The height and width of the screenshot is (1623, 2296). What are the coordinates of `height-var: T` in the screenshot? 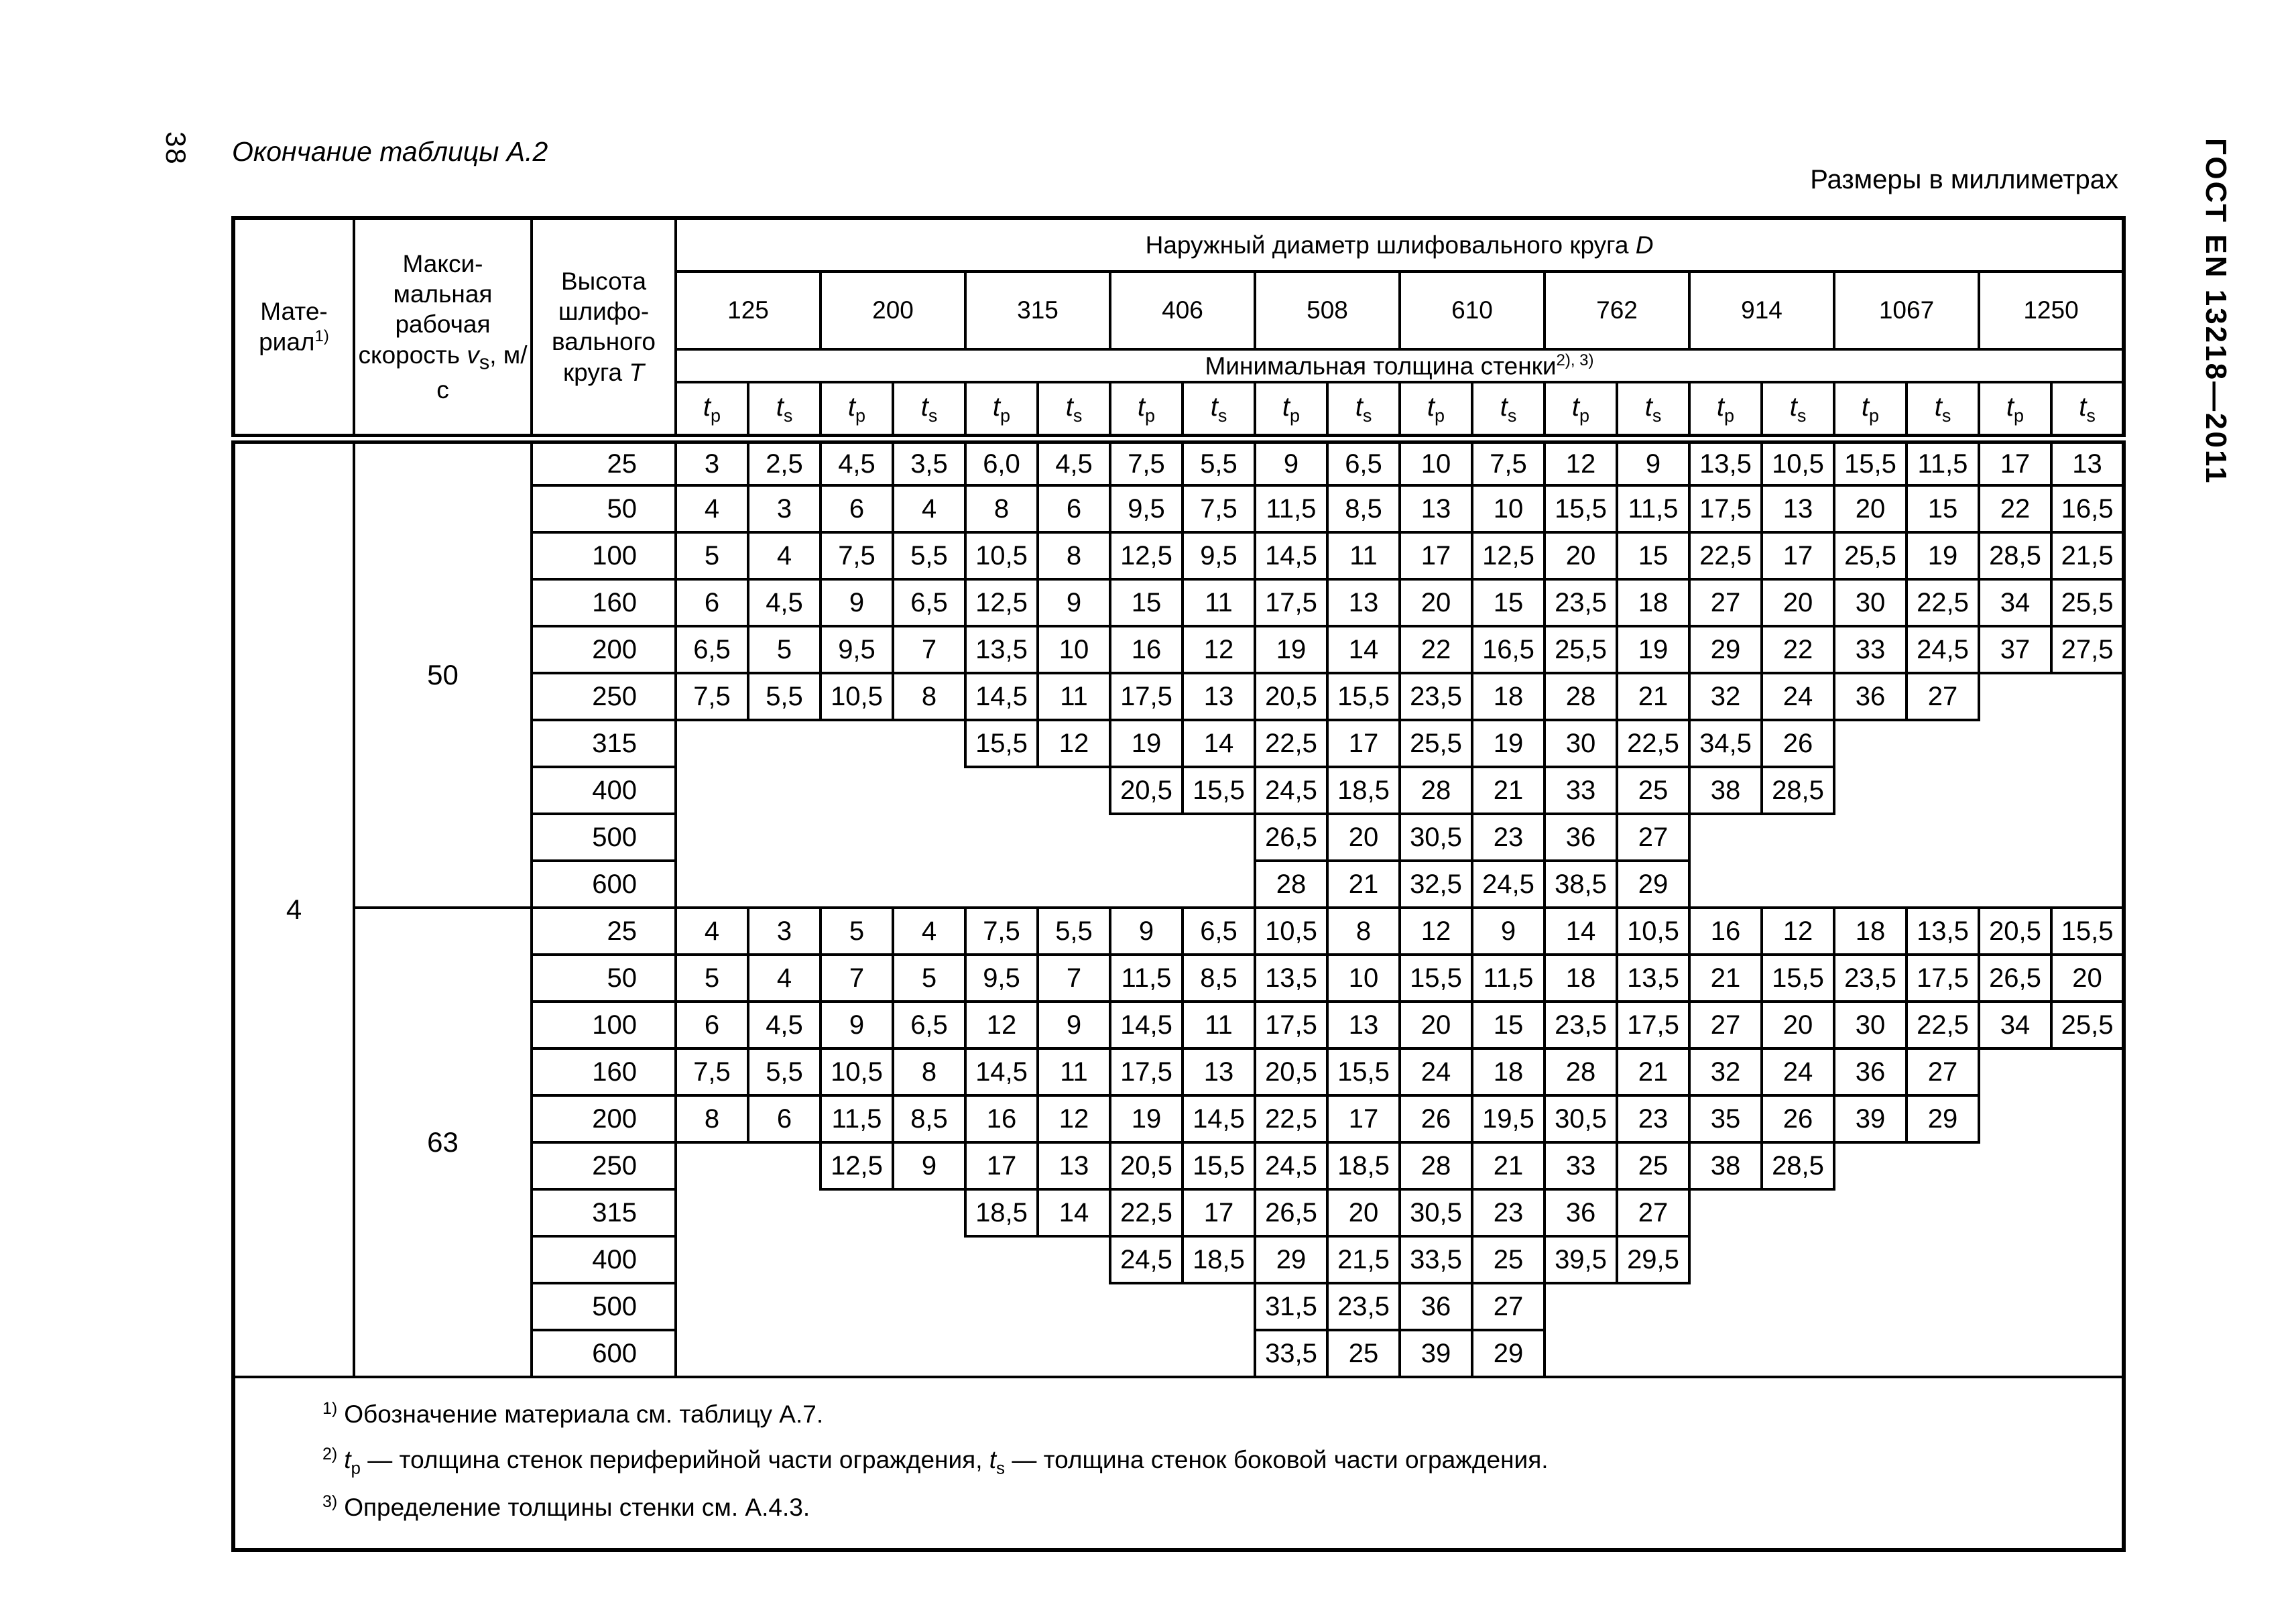 It's located at (636, 372).